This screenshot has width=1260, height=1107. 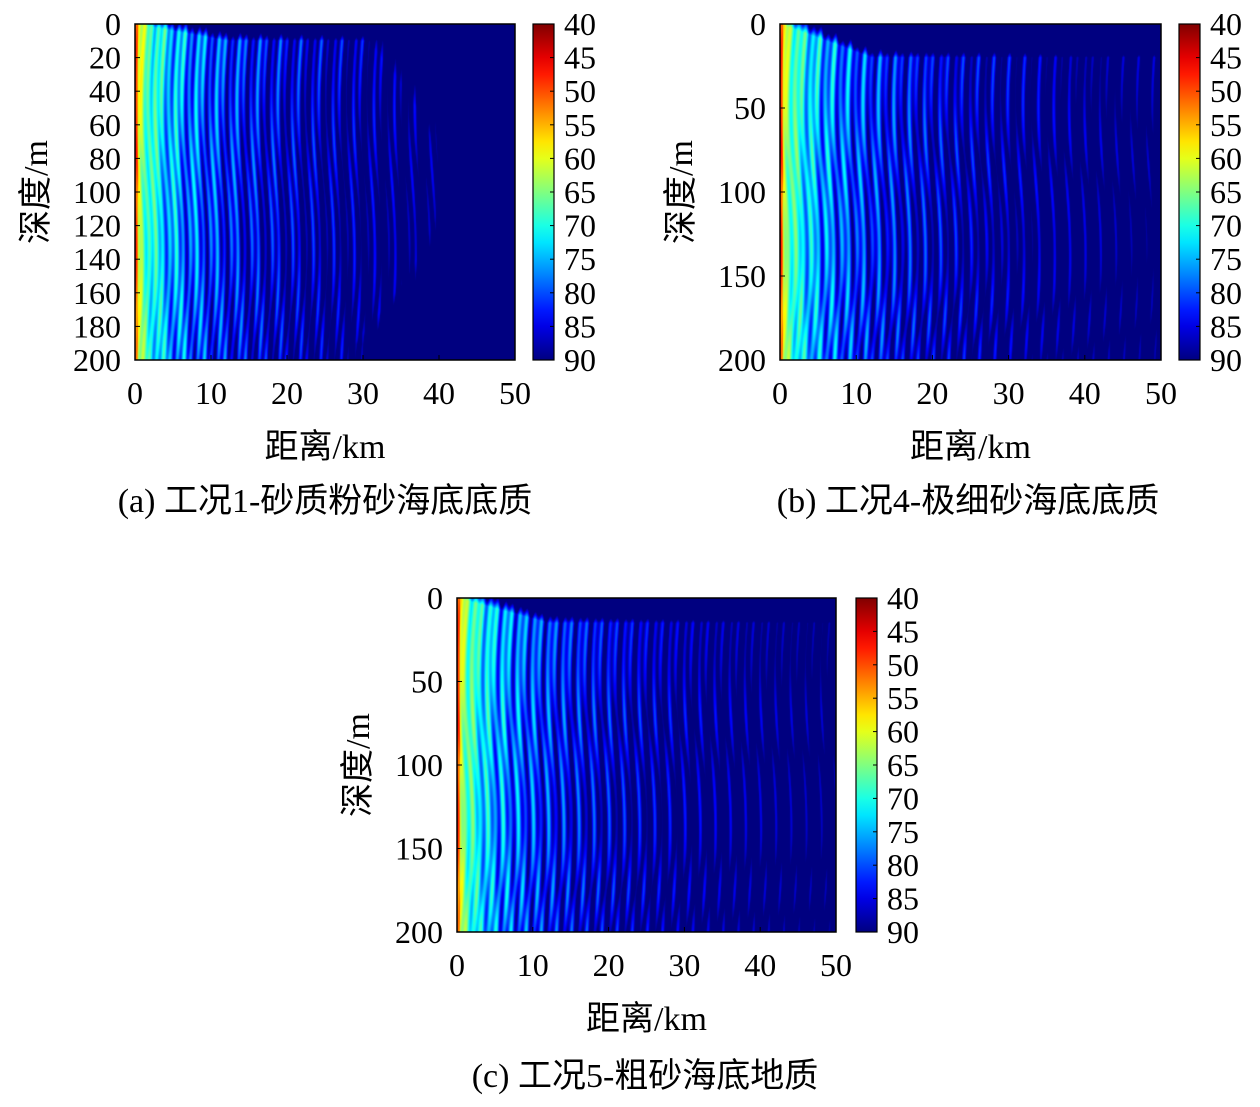 I want to click on y-tick-label: 180, so click(x=97, y=326).